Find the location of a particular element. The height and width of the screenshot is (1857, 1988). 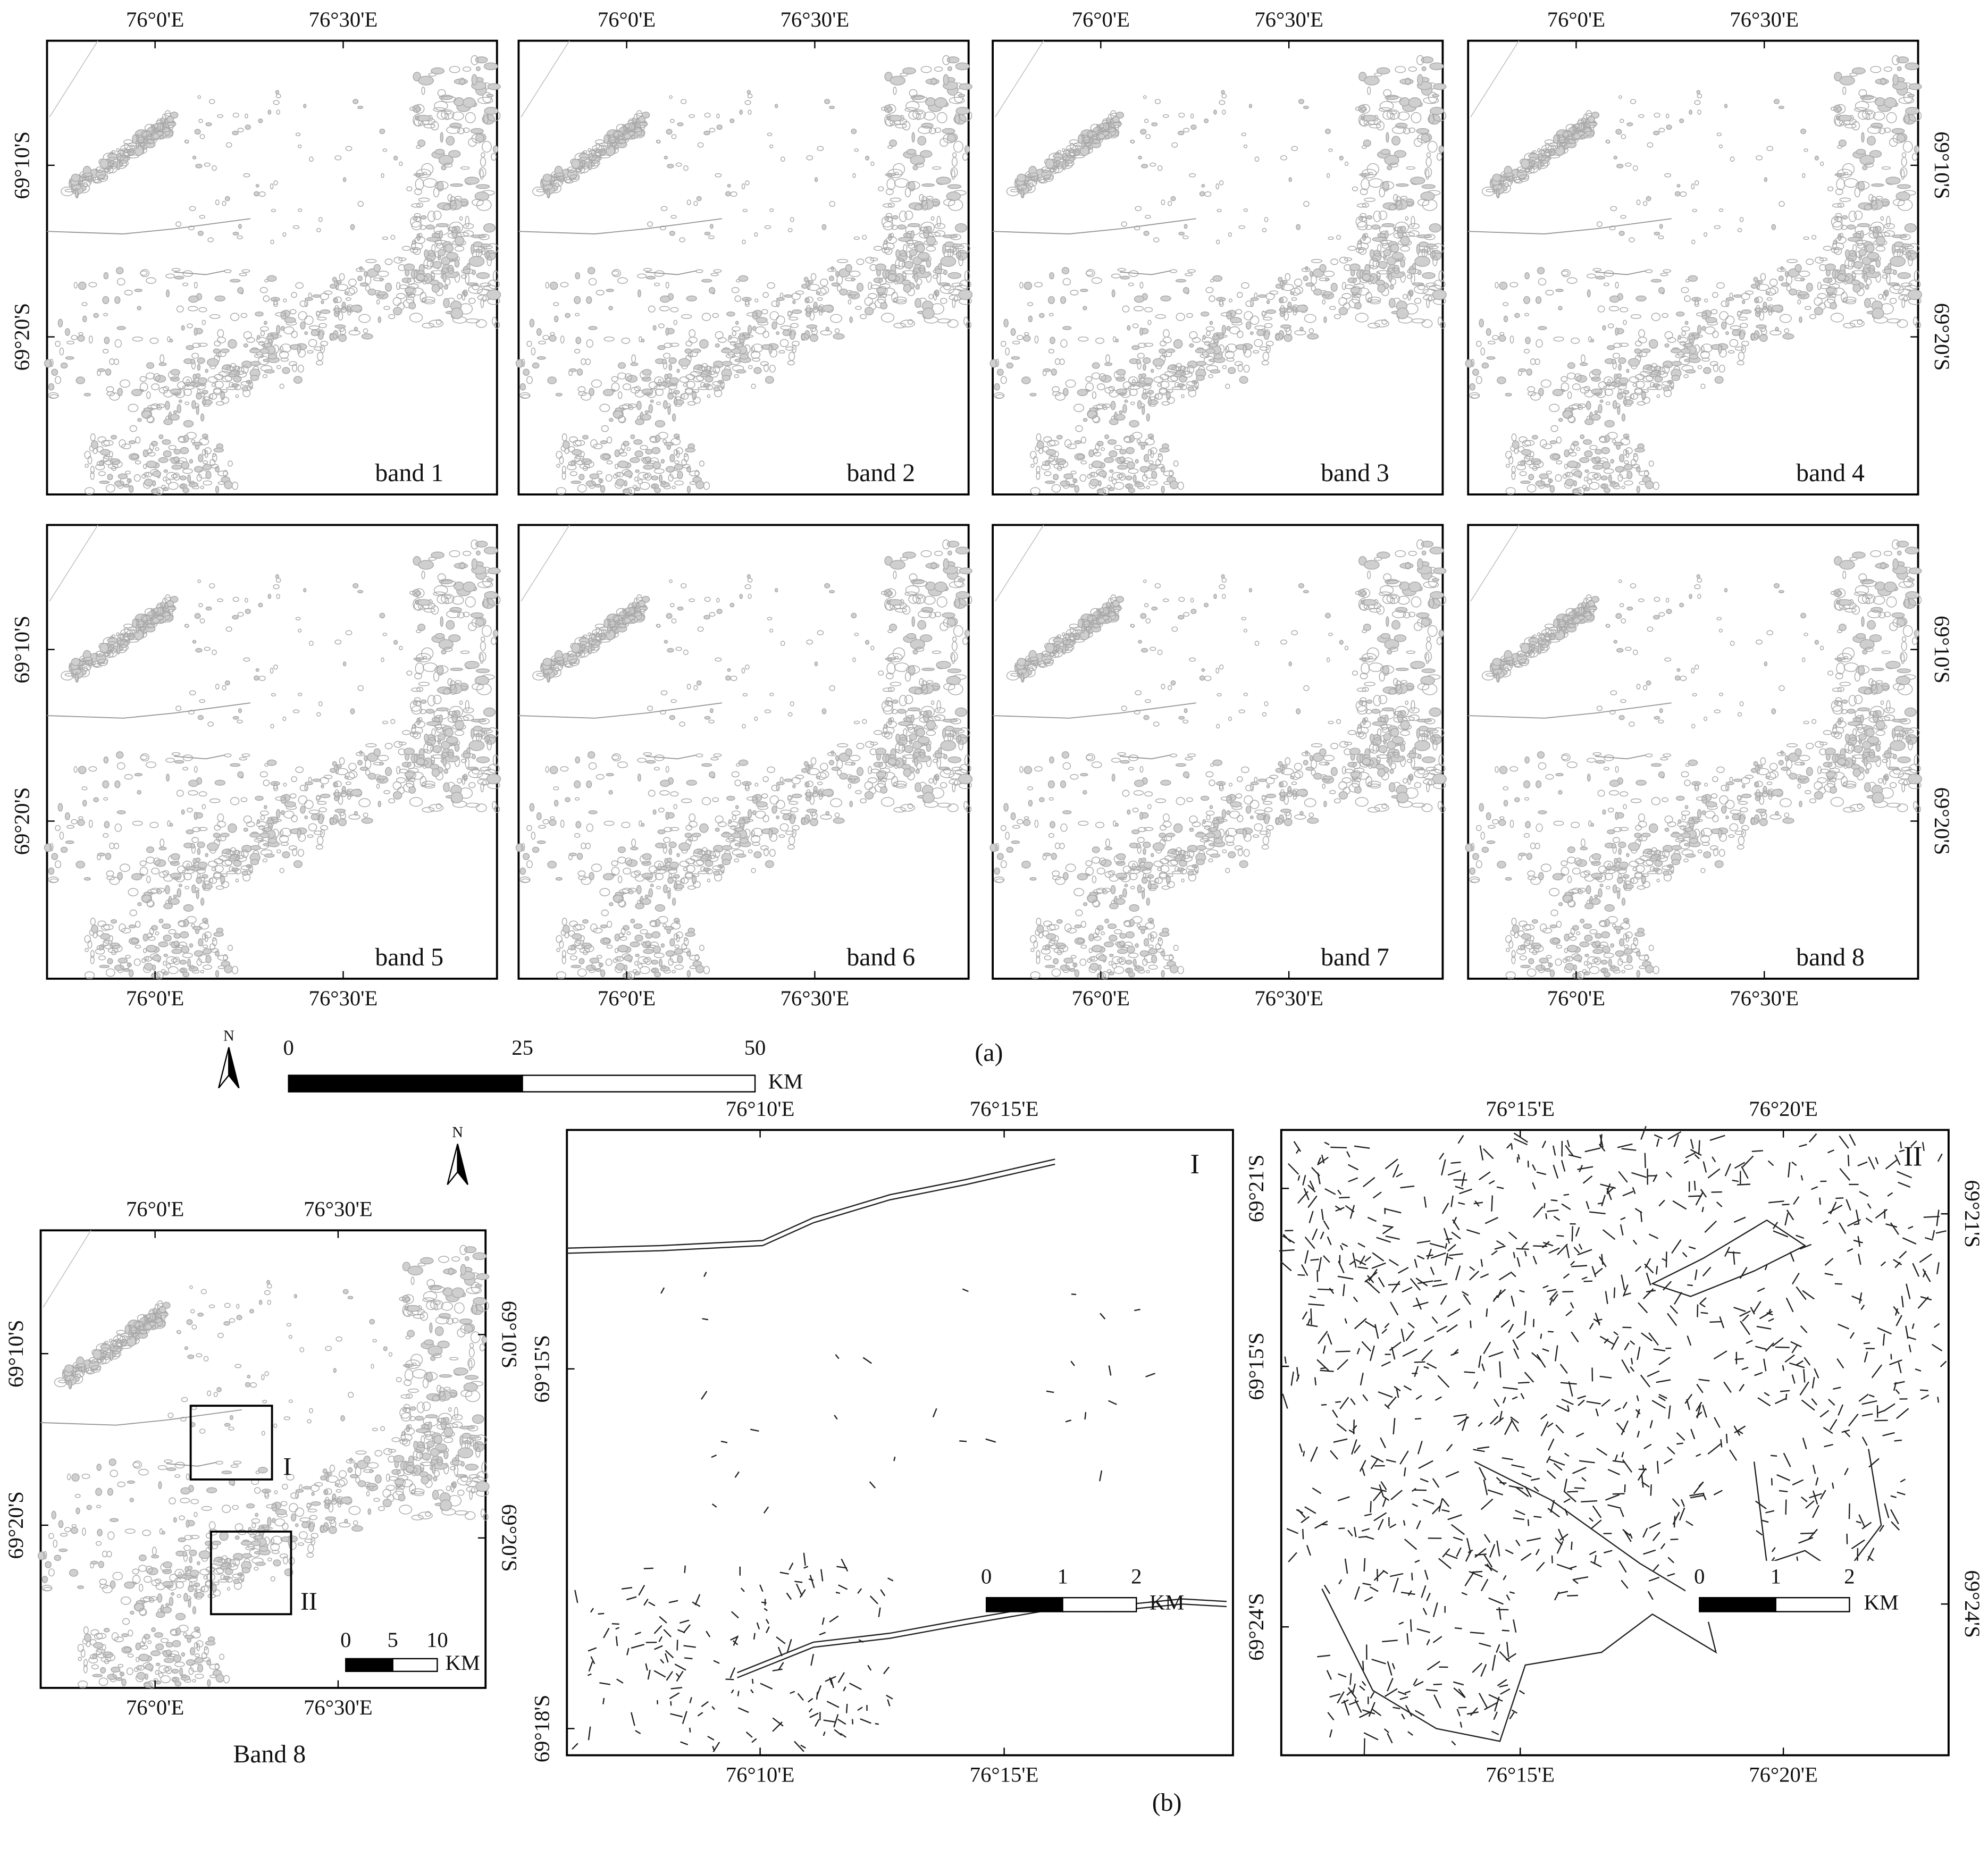

lon-label: 76°15'E is located at coordinates (1520, 1775).